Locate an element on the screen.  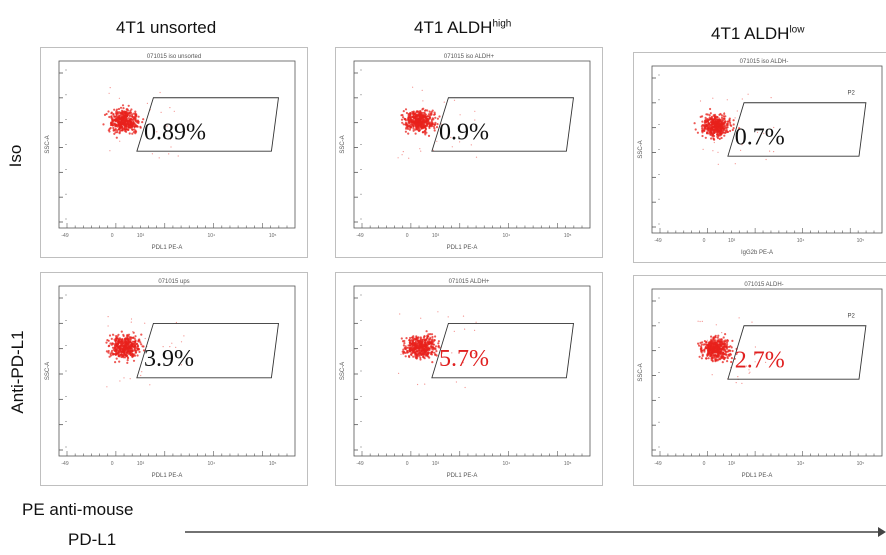
x-tick-label: 10⁵ is located at coordinates (568, 464).